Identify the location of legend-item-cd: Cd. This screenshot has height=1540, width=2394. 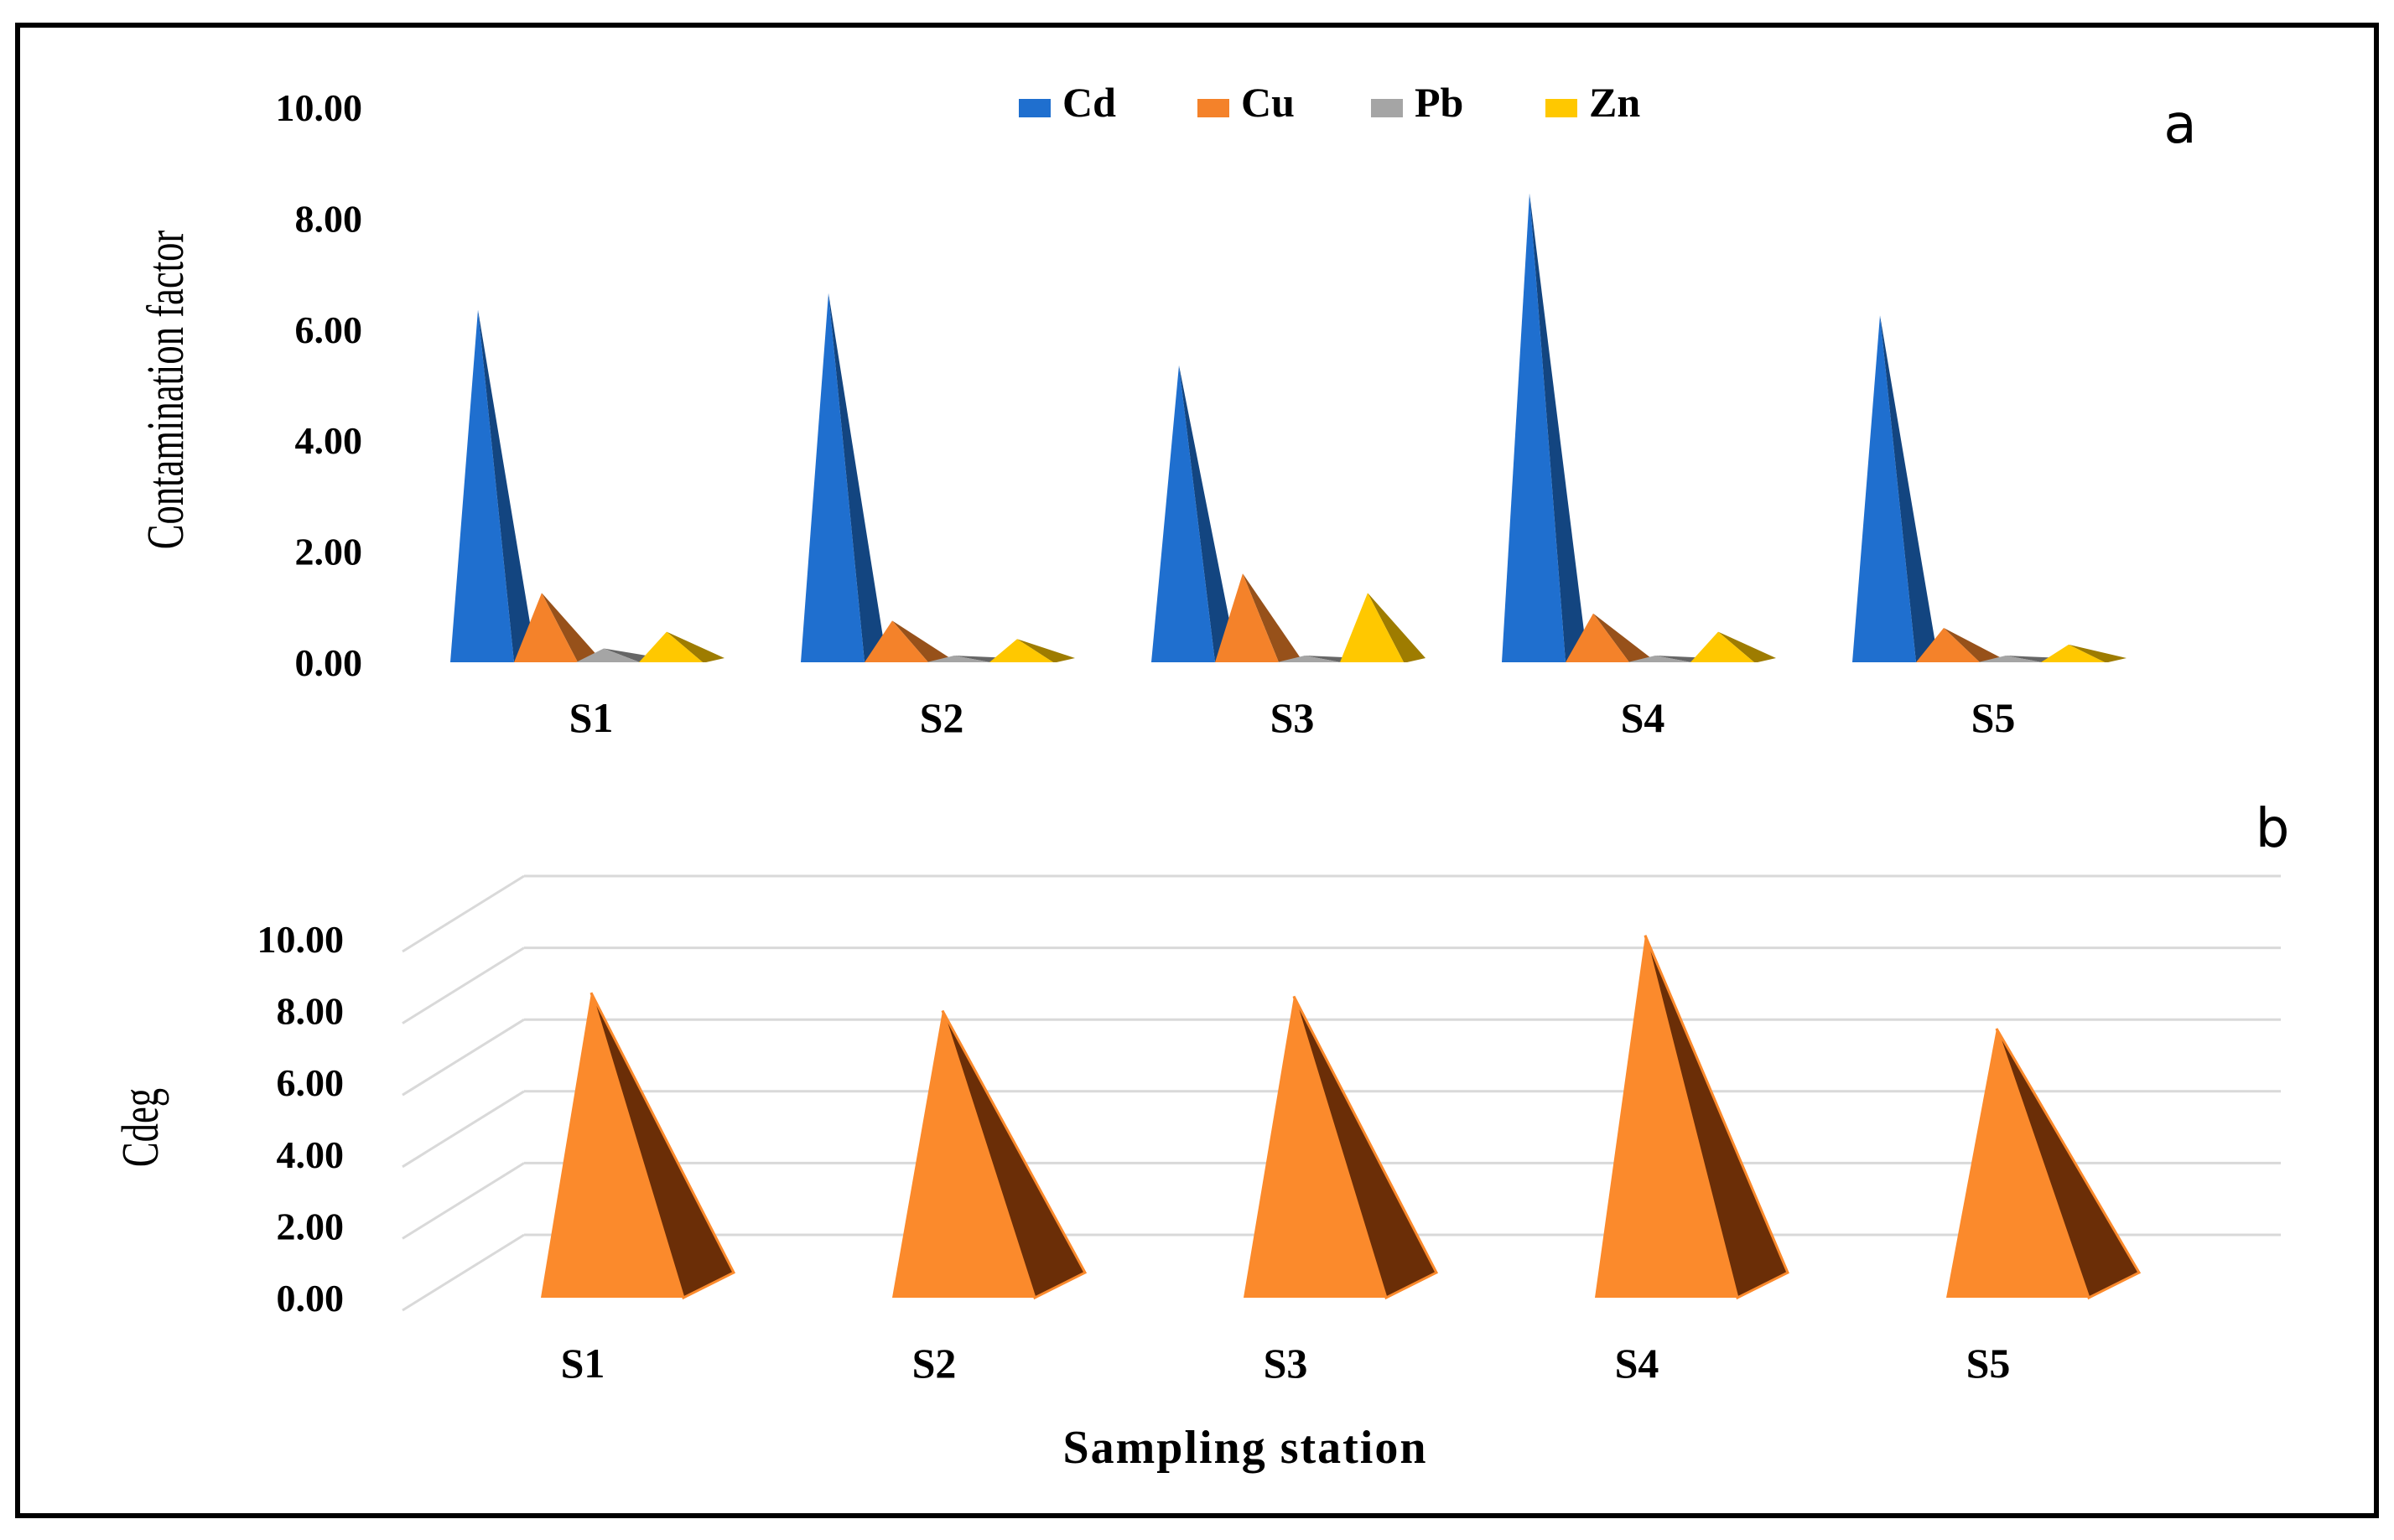
(1067, 102).